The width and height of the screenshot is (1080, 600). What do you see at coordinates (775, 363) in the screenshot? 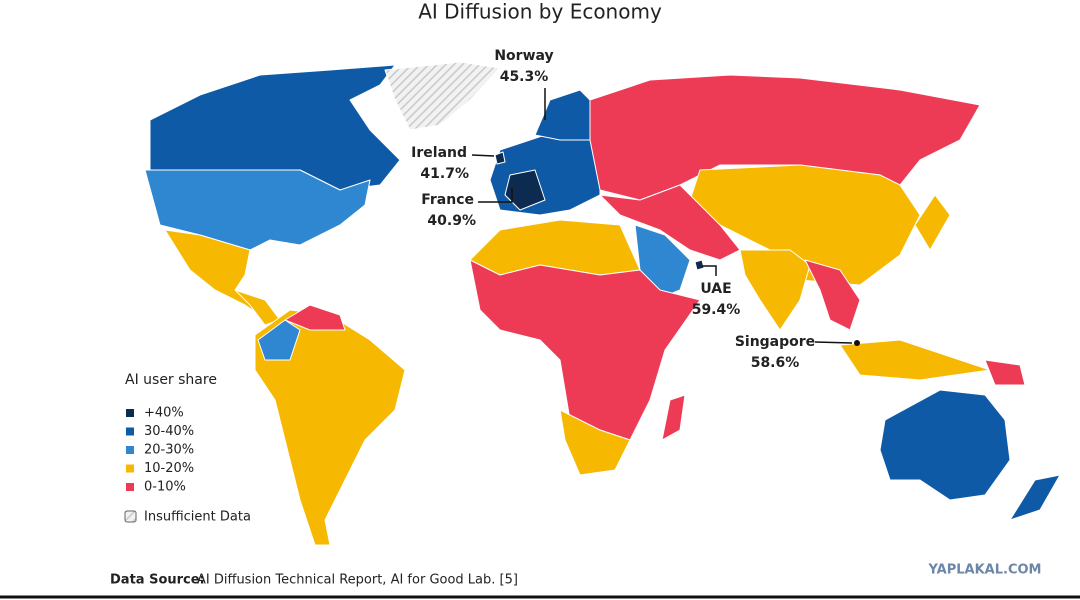
I see `callout-value: 58.6%` at bounding box center [775, 363].